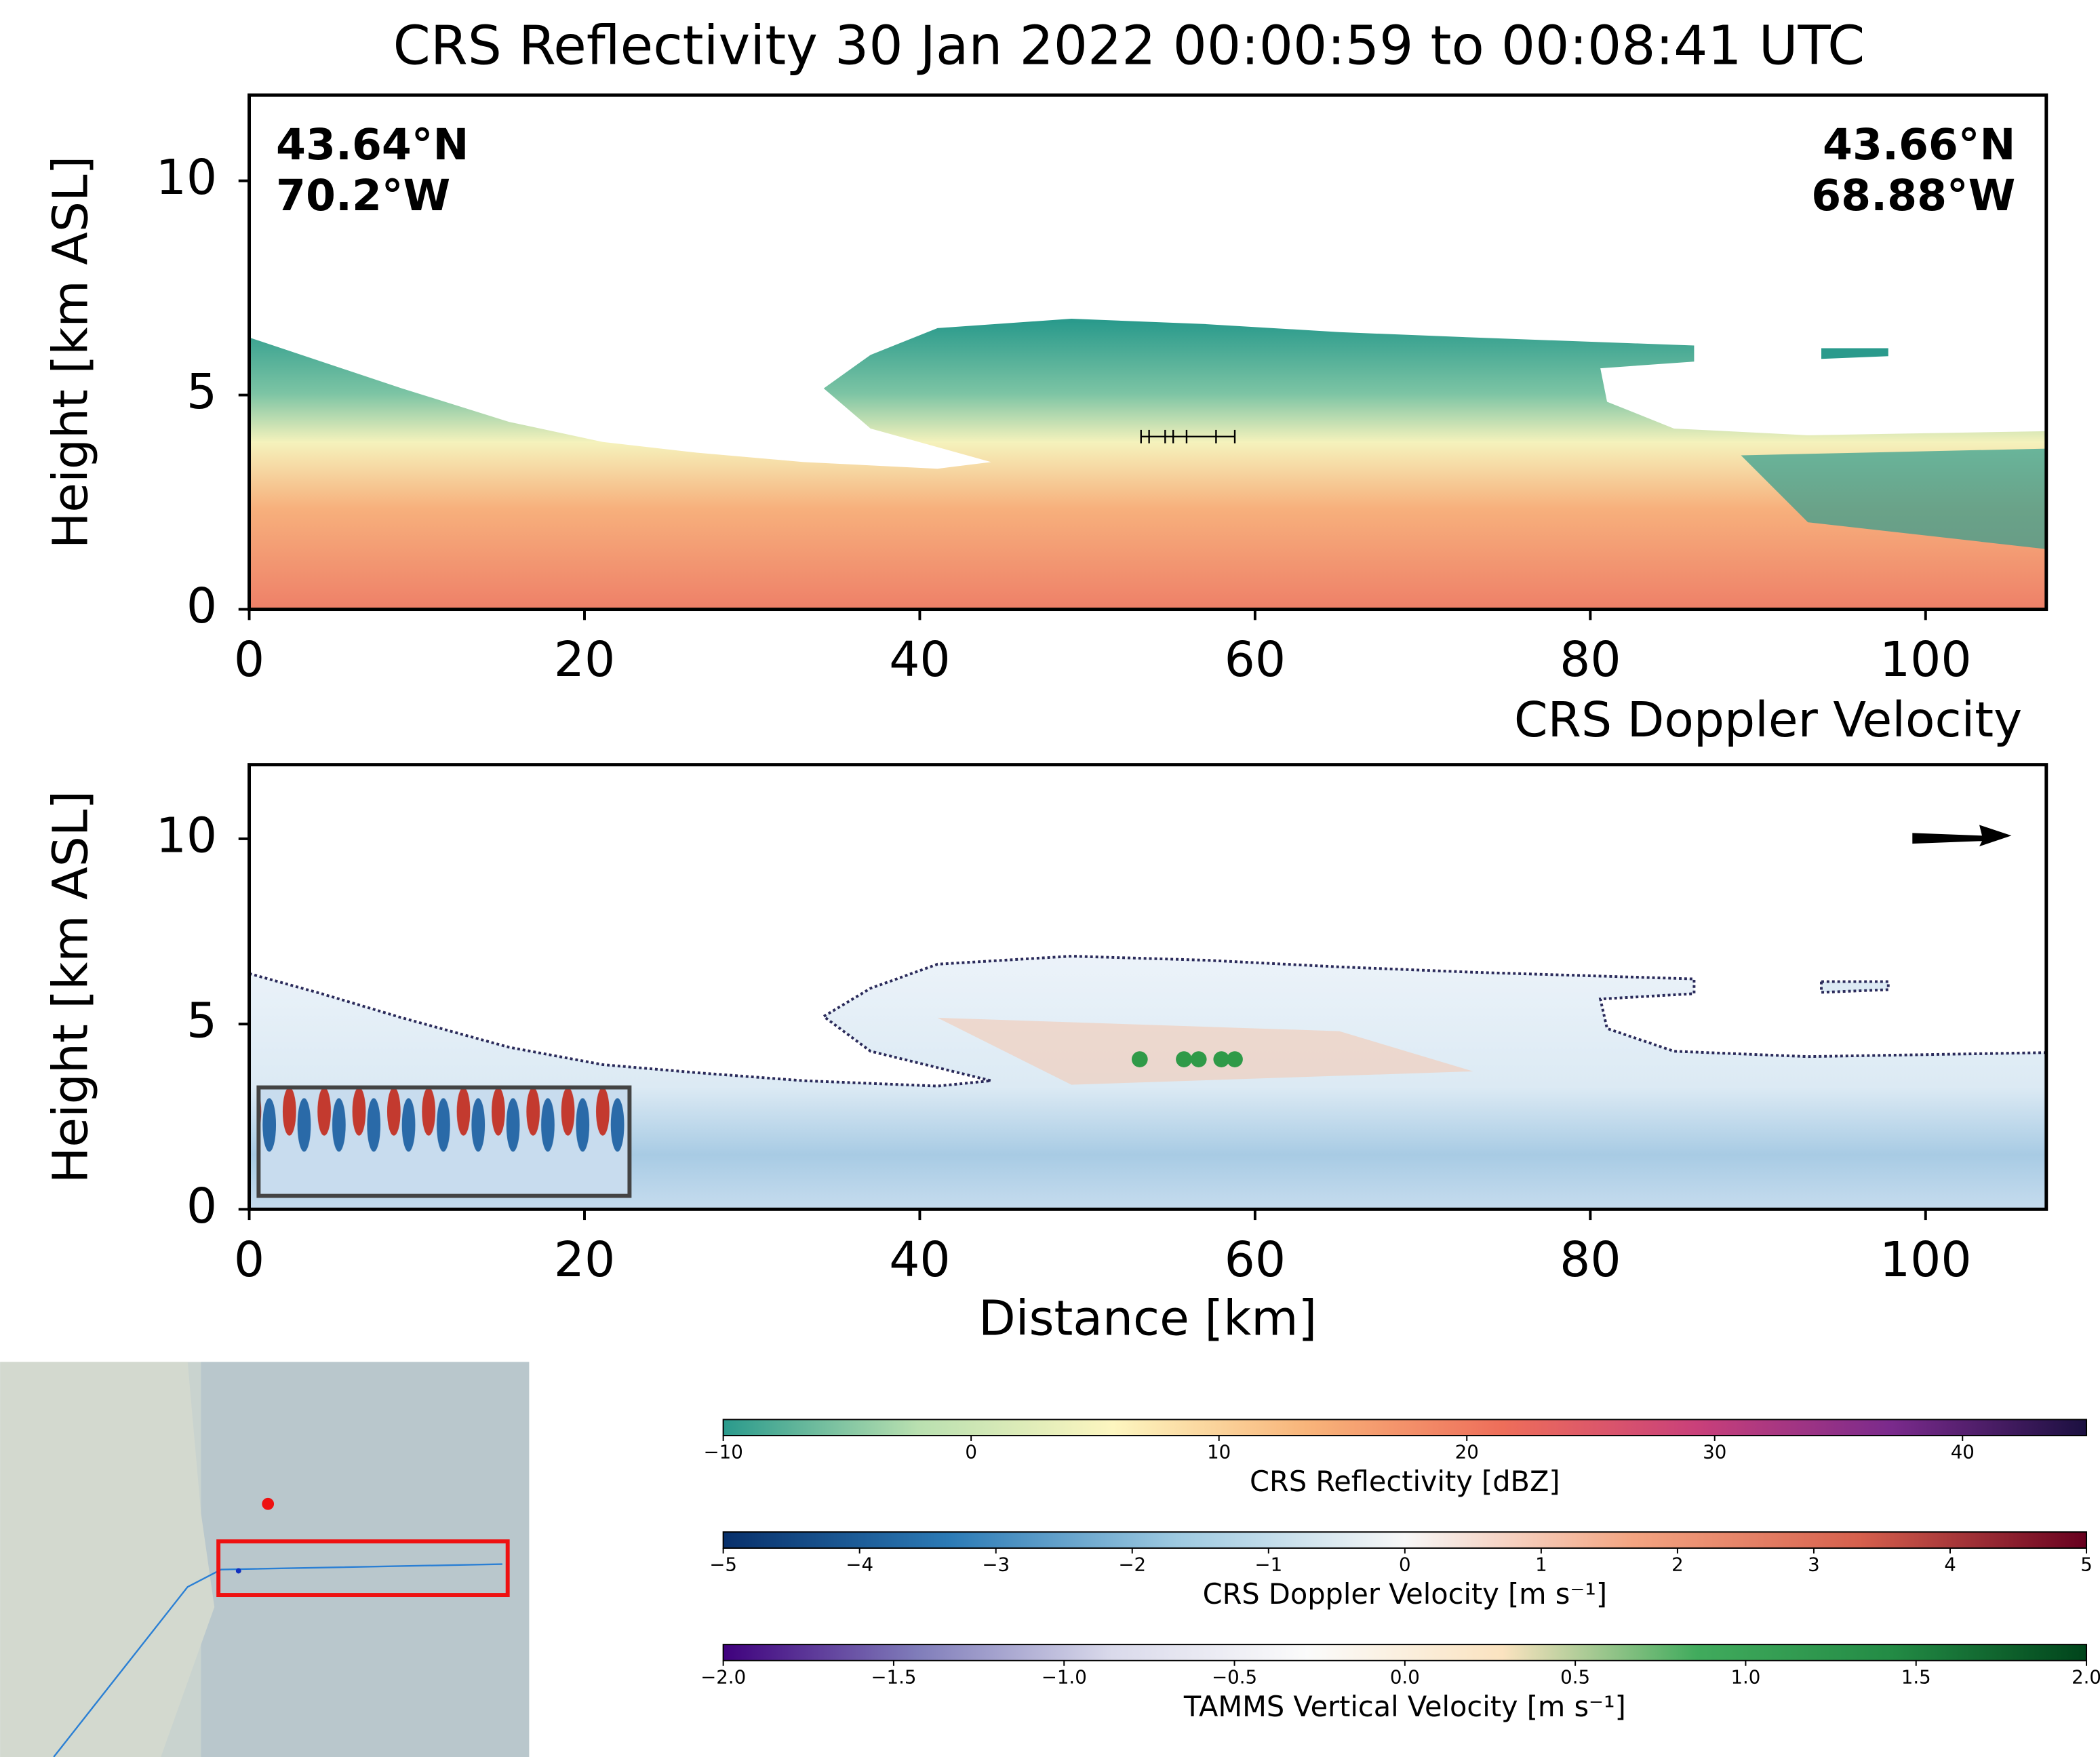 The width and height of the screenshot is (2100, 1757). What do you see at coordinates (373, 144) in the screenshot?
I see `annotation: 43.64°N` at bounding box center [373, 144].